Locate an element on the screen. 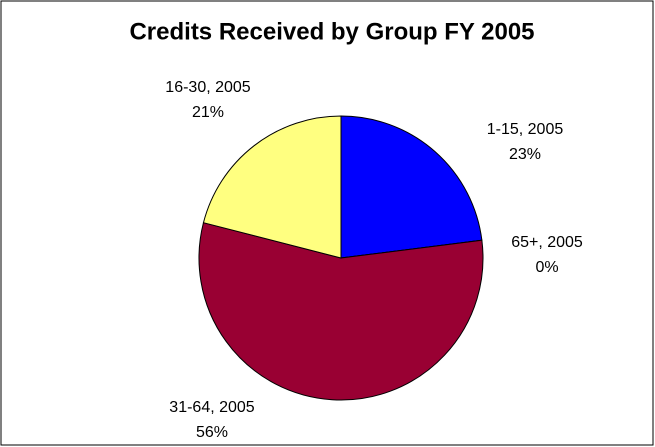 The height and width of the screenshot is (447, 655). slice-label: 16-30, 2005 is located at coordinates (208, 87).